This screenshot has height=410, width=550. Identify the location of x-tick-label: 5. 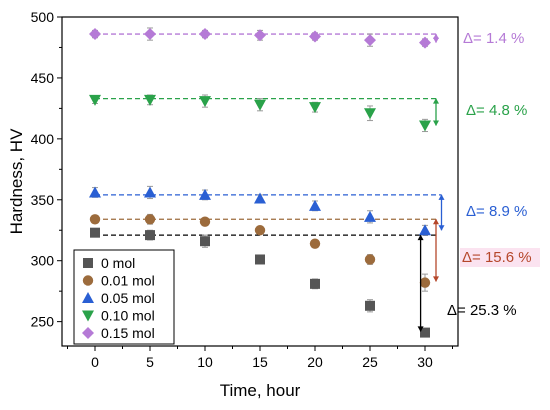
(150, 362).